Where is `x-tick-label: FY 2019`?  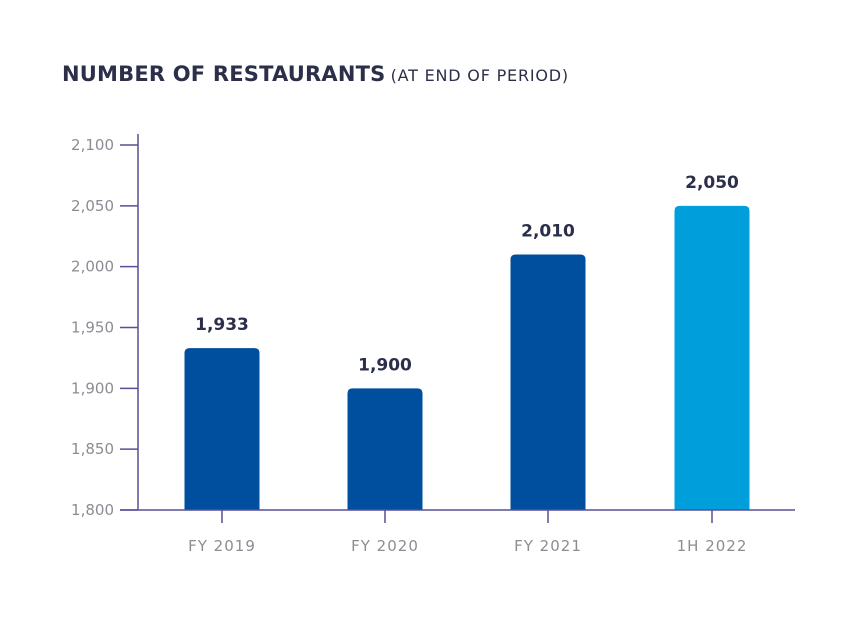 x-tick-label: FY 2019 is located at coordinates (222, 546).